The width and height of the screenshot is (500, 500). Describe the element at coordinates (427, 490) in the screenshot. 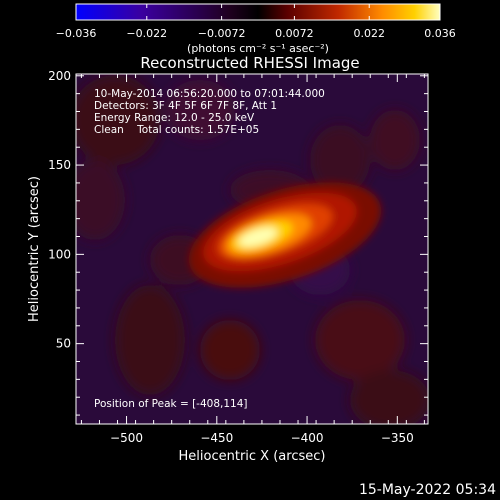

I see `footer-date: 15-May-2022 05:34` at that location.